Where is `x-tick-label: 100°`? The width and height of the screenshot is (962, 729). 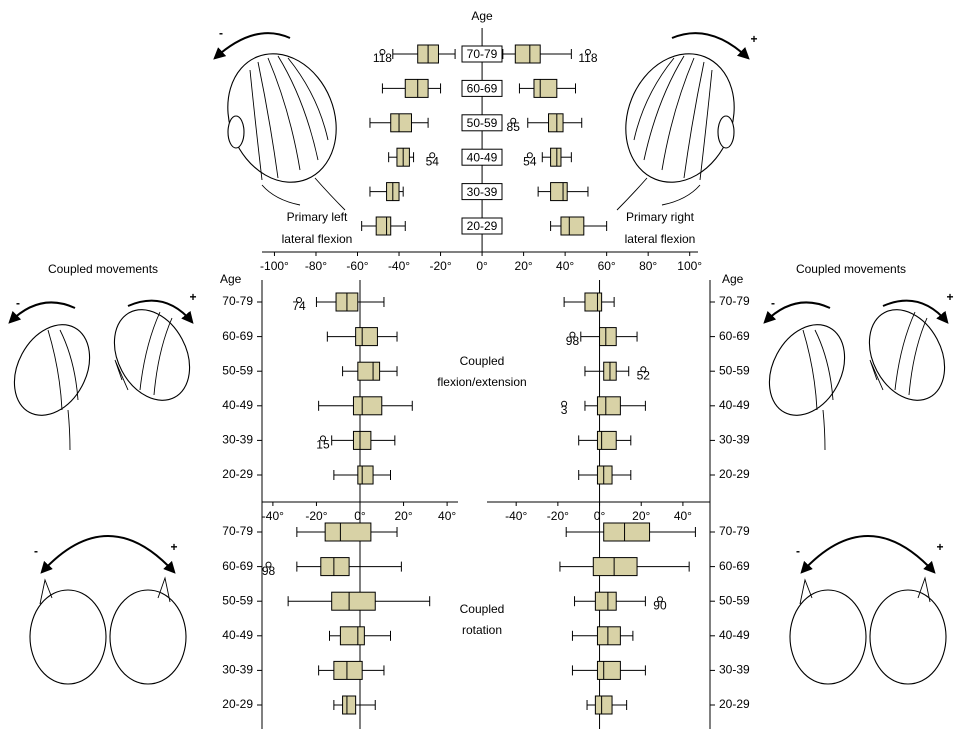 x-tick-label: 100° is located at coordinates (689, 266).